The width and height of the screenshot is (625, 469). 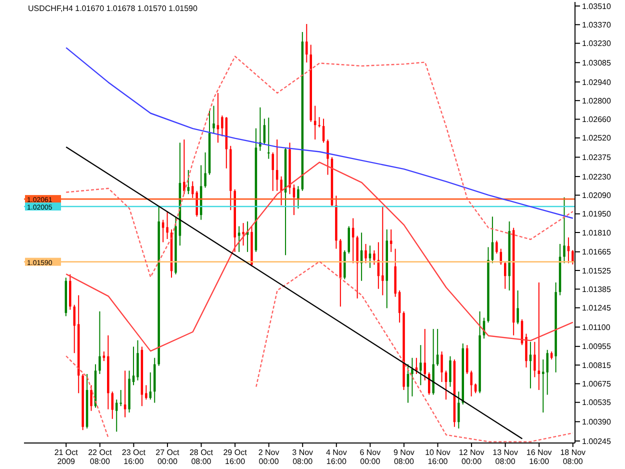 What do you see at coordinates (573, 457) in the screenshot?
I see `x-tick-label: 18 Nov 08:00` at bounding box center [573, 457].